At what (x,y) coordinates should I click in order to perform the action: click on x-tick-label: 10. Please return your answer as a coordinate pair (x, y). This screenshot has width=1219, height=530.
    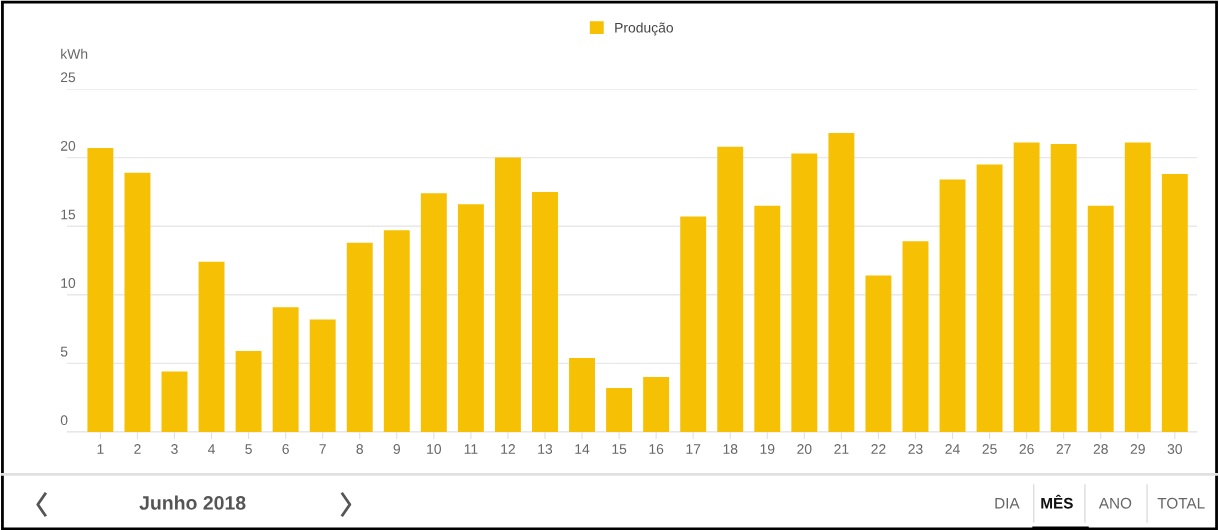
    Looking at the image, I should click on (434, 449).